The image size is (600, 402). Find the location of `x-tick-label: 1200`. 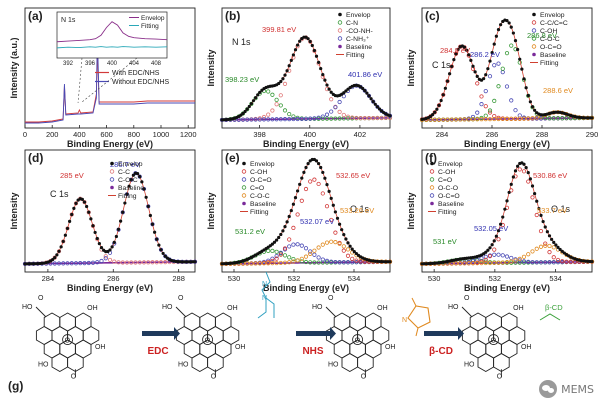

x-tick-label: 1200 is located at coordinates (188, 134).